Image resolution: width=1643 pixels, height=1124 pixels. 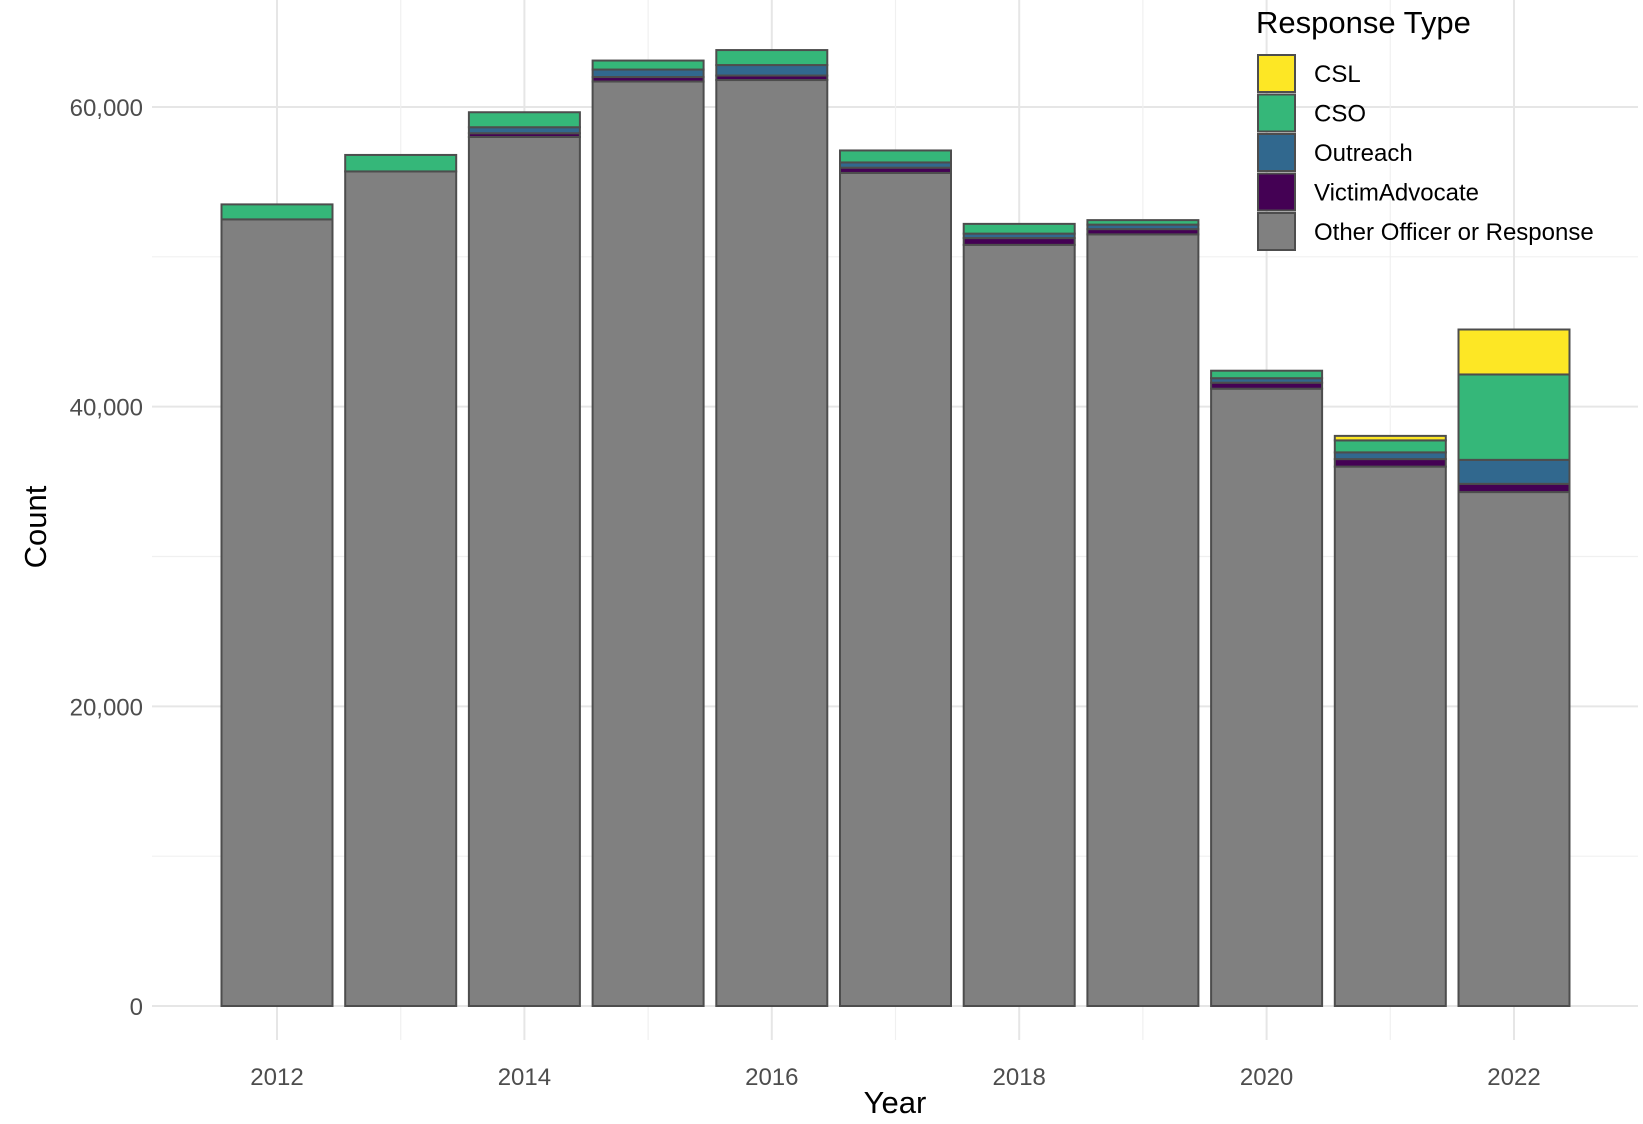 I want to click on bar-stack-2017, so click(x=895, y=578).